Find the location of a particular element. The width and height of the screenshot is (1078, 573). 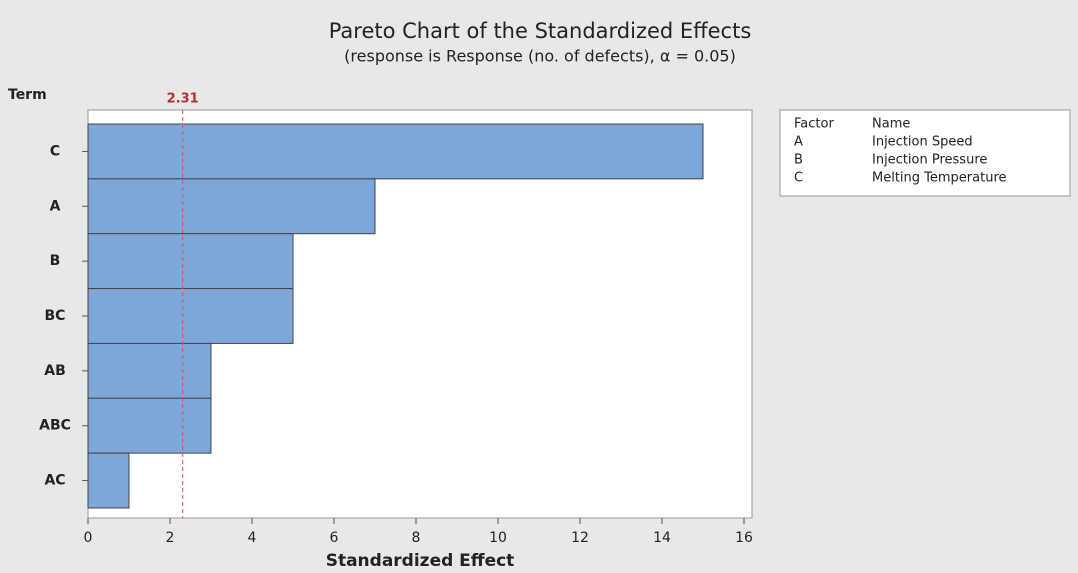

x-tick-label: 2 is located at coordinates (170, 538).